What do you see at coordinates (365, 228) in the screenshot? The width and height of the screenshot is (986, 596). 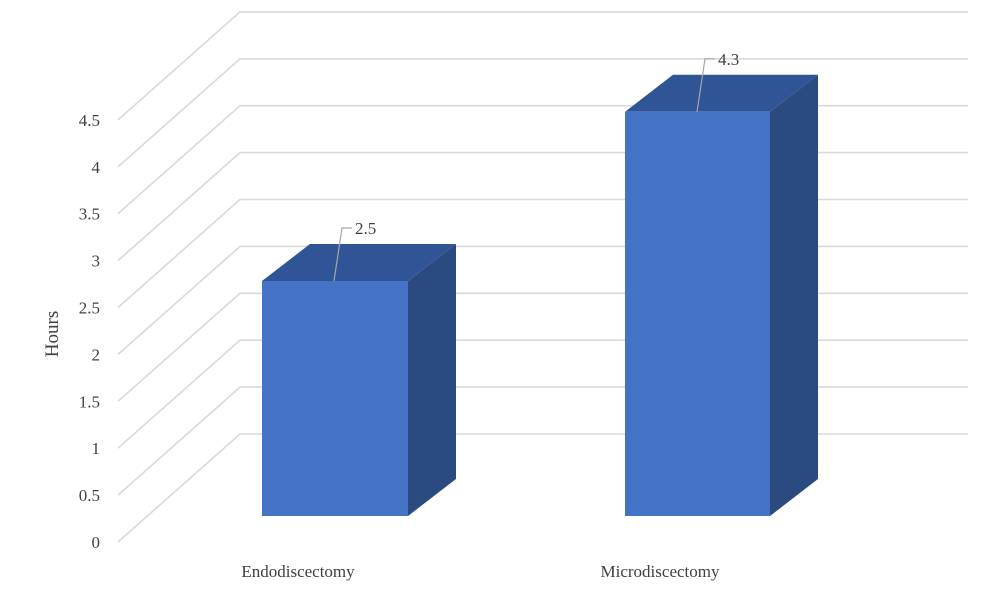 I see `data-label: 2.5` at bounding box center [365, 228].